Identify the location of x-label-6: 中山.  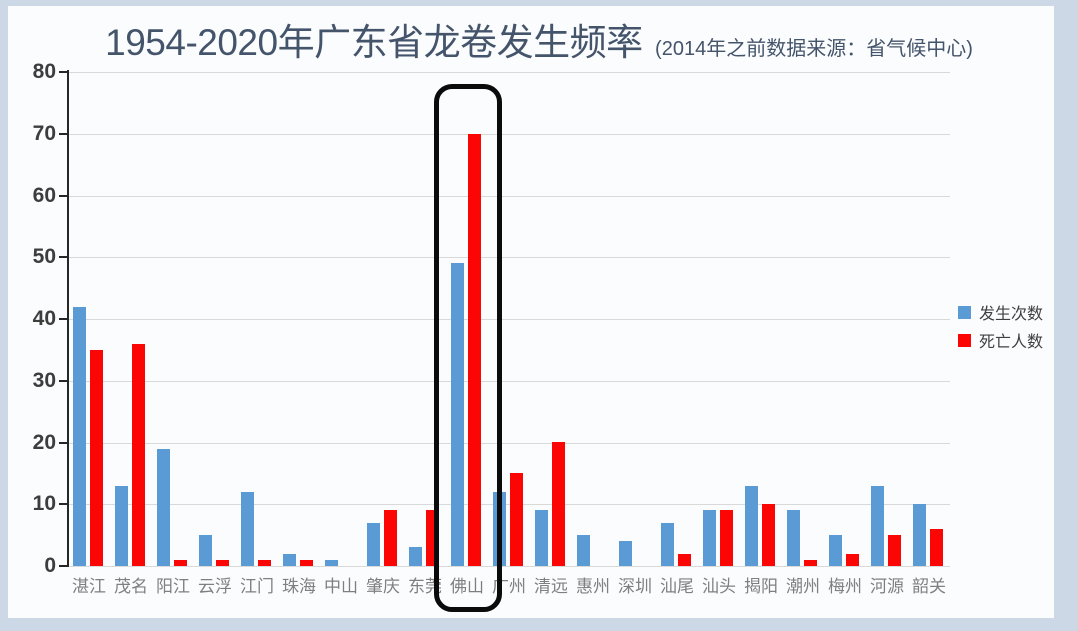
(341, 586).